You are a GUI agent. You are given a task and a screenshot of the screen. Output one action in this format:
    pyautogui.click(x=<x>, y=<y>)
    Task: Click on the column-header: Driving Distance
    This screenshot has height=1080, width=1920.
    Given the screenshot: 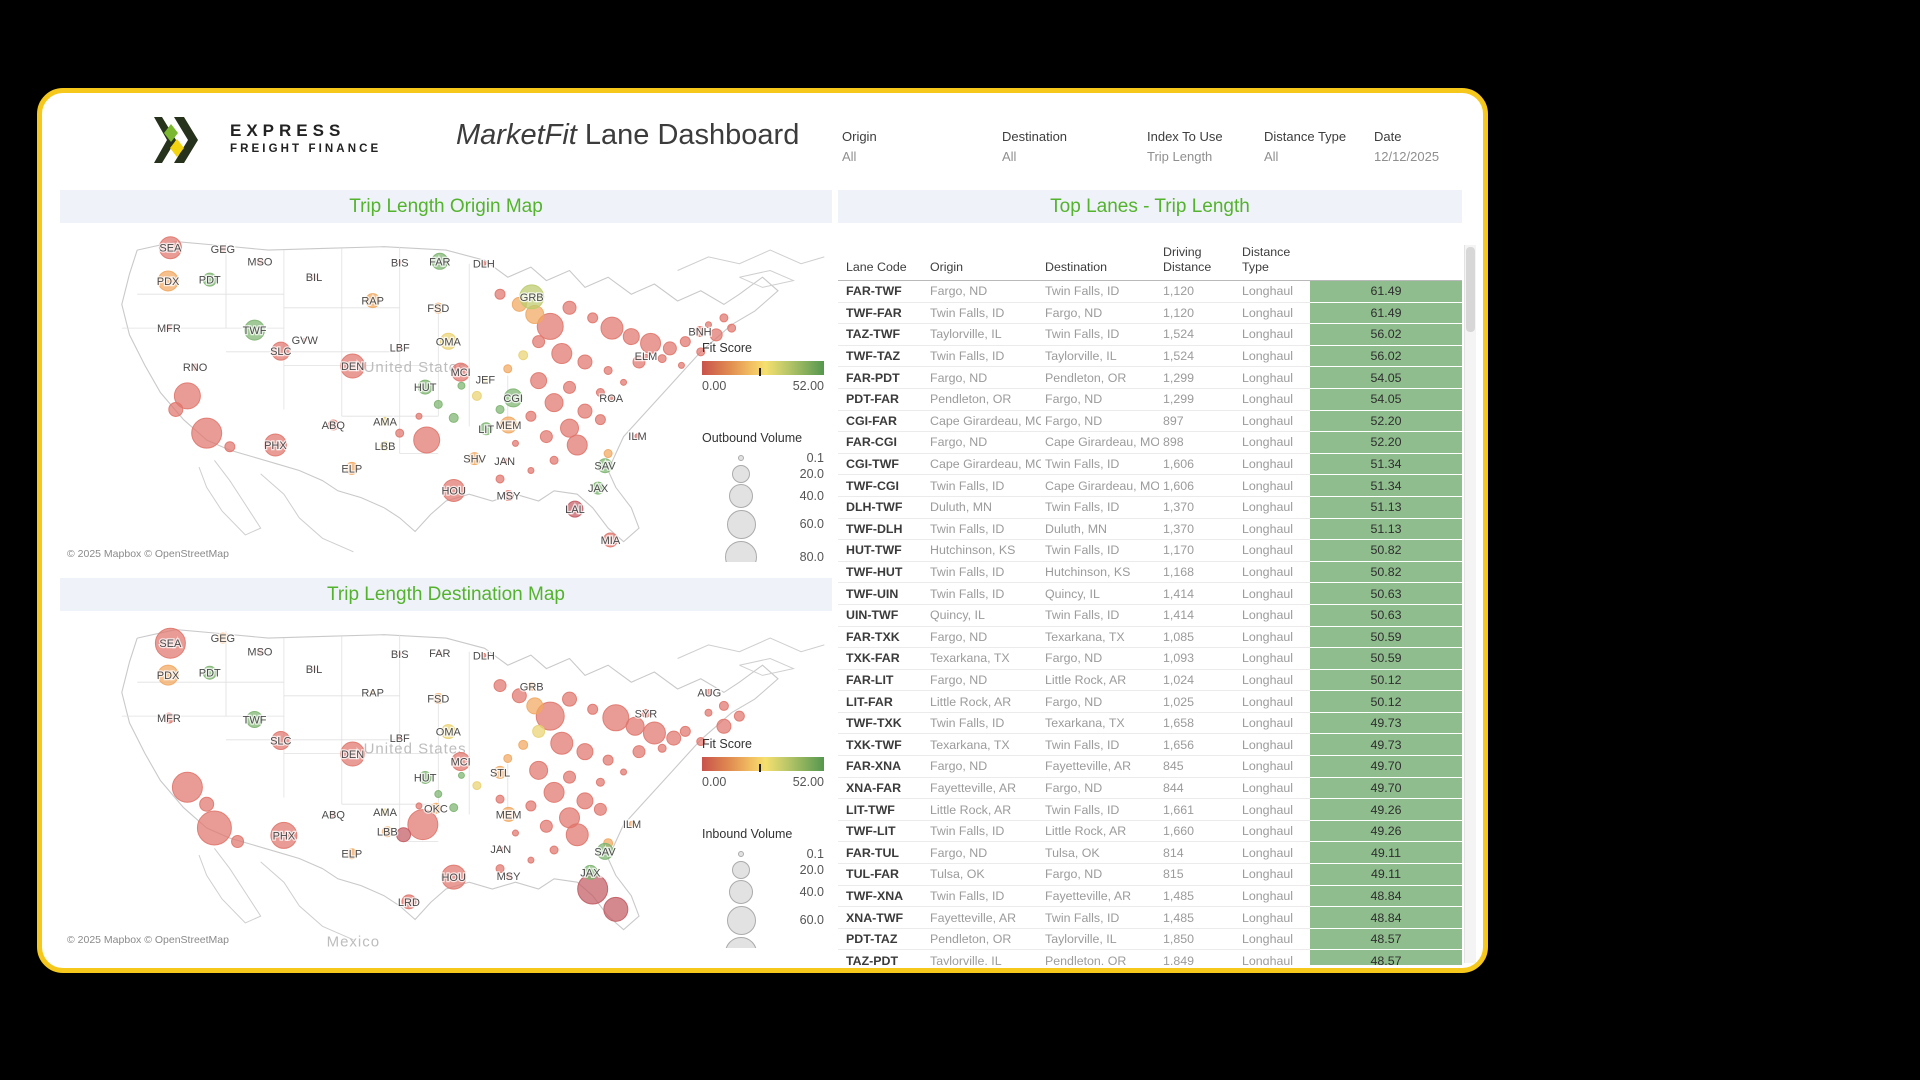 What is the action you would take?
    pyautogui.click(x=1198, y=263)
    